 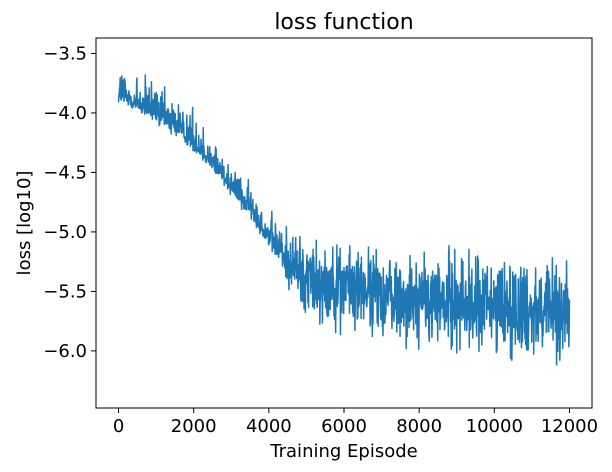 I want to click on y-tick-label: −3.5, so click(x=65, y=53).